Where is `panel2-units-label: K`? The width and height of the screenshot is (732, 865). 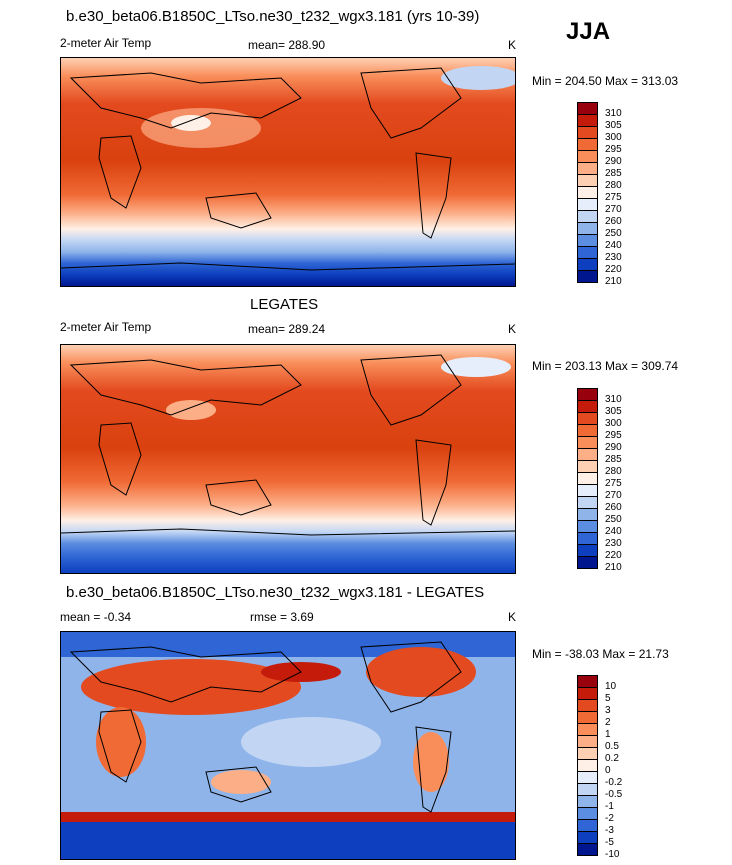
panel2-units-label: K is located at coordinates (512, 329).